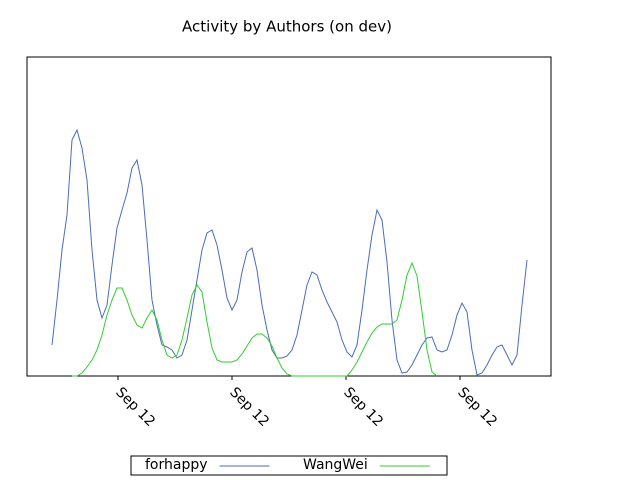  Describe the element at coordinates (255, 319) in the screenshot. I see `series-line` at that location.